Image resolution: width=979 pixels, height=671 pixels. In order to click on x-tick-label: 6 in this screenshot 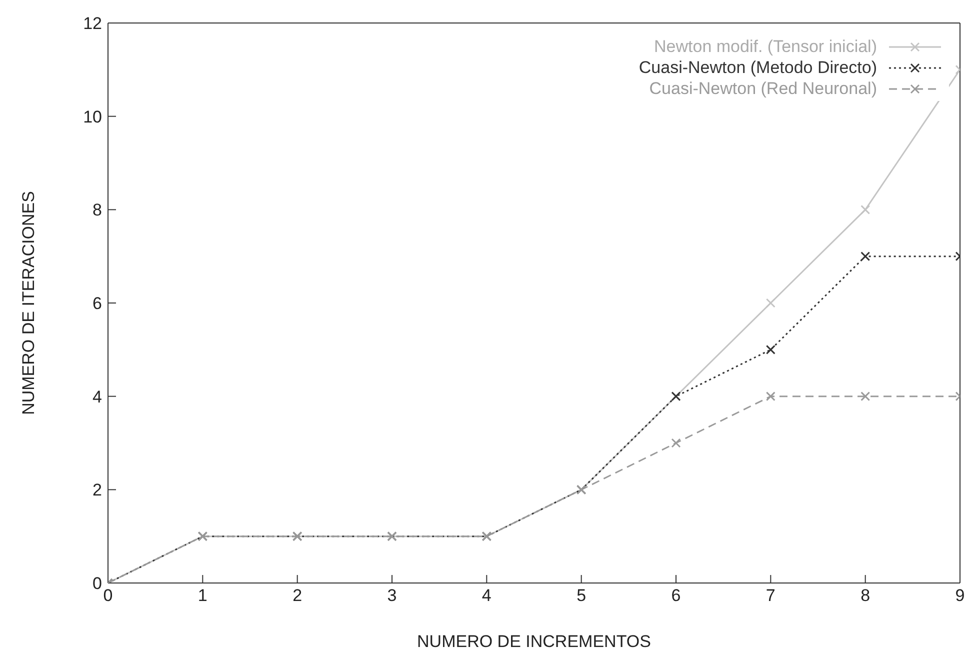, I will do `click(676, 596)`.